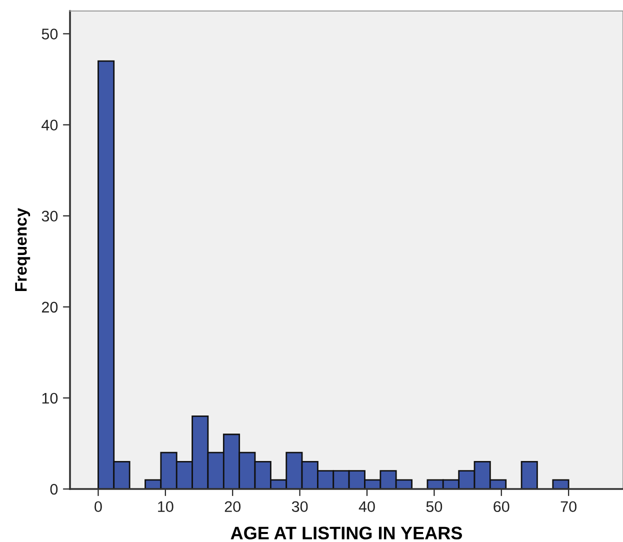 This screenshot has width=623, height=542. Describe the element at coordinates (434, 506) in the screenshot. I see `x-tick-label: 50` at that location.